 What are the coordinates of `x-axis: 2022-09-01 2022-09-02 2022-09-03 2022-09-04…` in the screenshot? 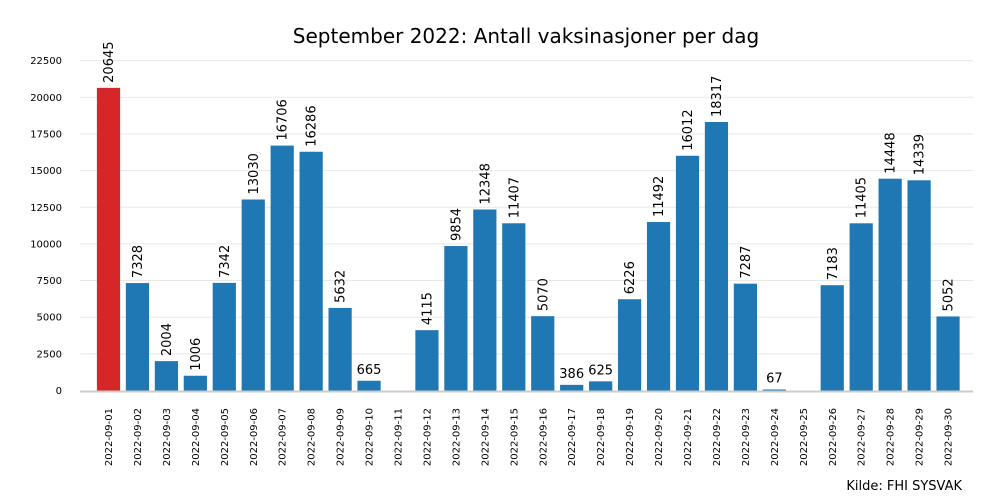 It's located at (529, 437).